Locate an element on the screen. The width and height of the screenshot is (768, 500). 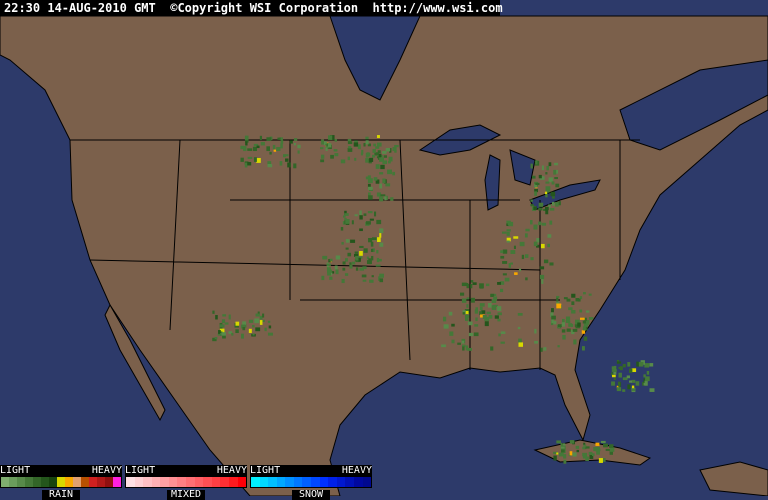
legend-heavy-label: HEAVY is located at coordinates (356, 470).